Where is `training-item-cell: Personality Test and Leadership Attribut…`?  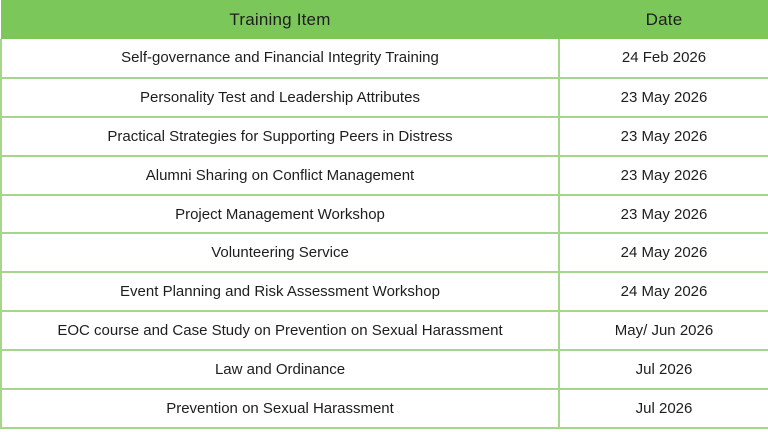
training-item-cell: Personality Test and Leadership Attribut… is located at coordinates (280, 97).